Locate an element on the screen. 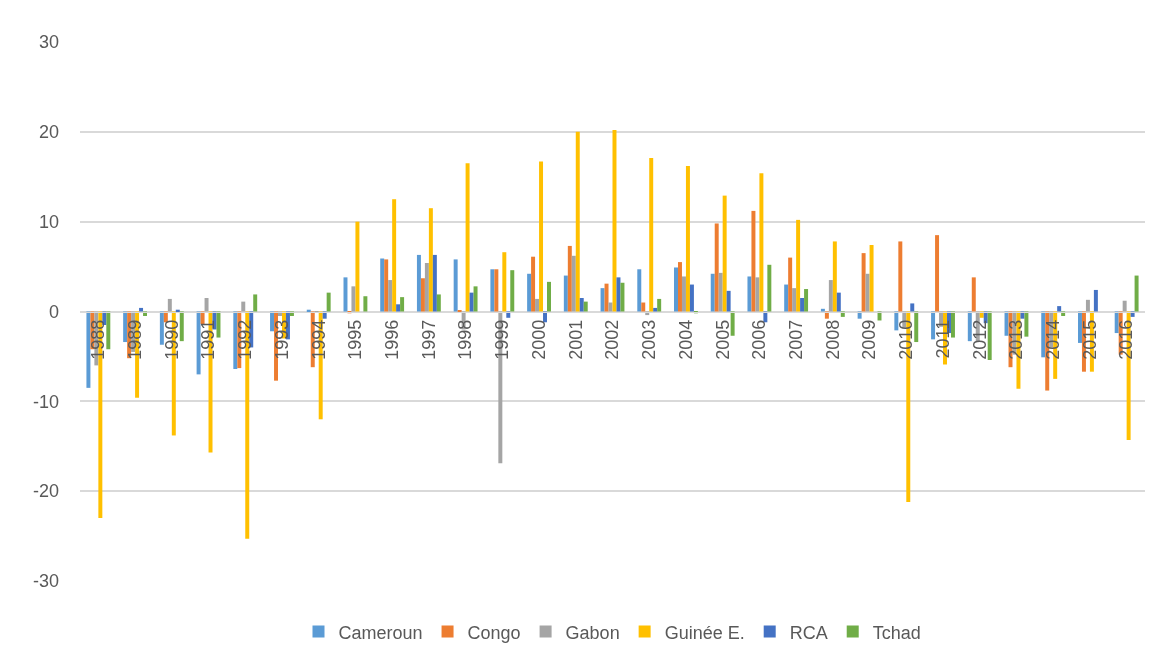 The height and width of the screenshot is (664, 1162). y-tick-label: -20 is located at coordinates (45, 491).